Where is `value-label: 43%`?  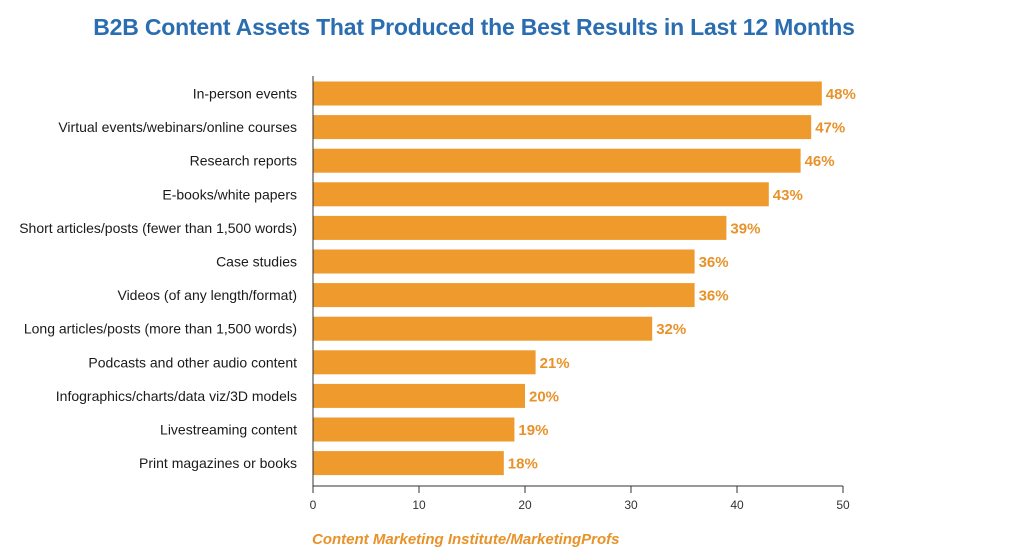
value-label: 43% is located at coordinates (788, 195).